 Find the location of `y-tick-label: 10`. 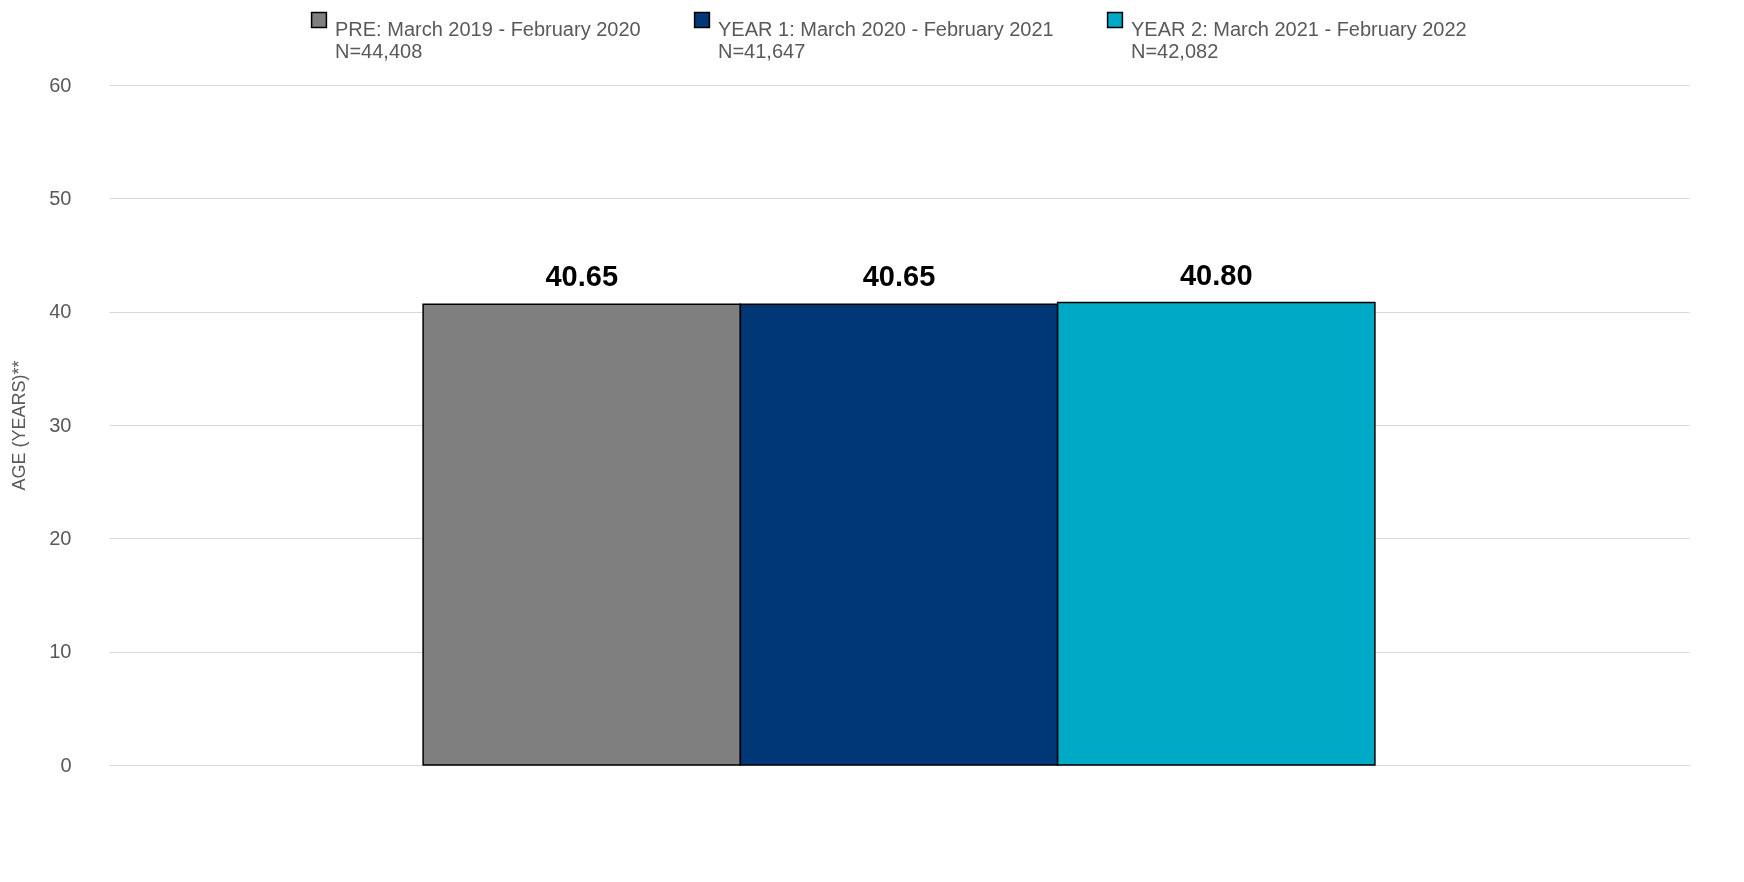

y-tick-label: 10 is located at coordinates (60, 651).